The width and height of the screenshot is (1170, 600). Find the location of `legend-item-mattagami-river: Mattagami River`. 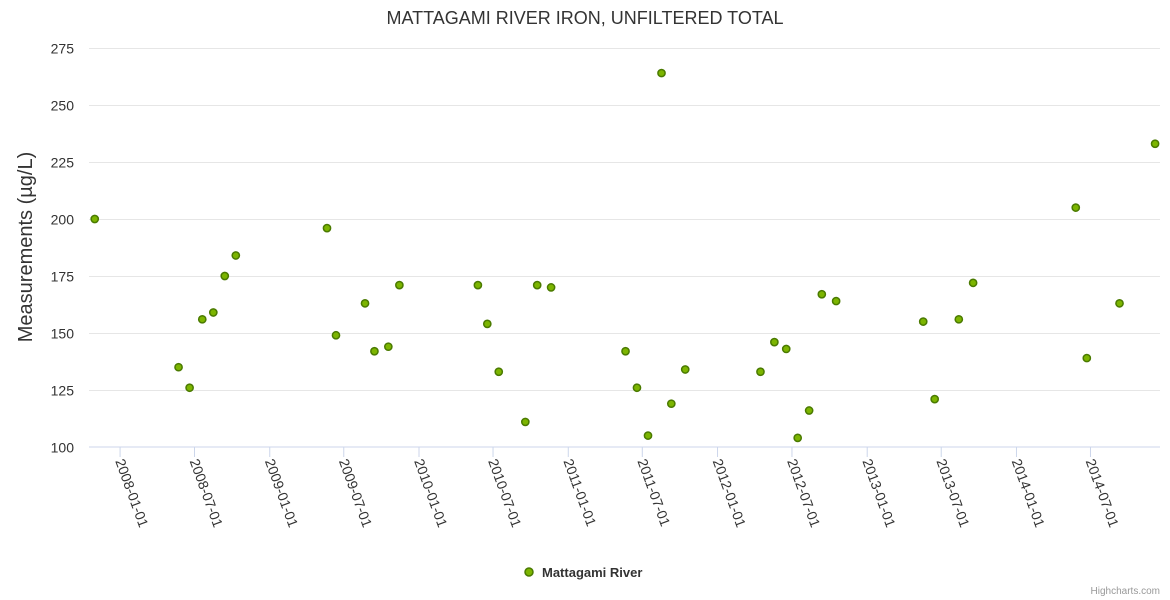

legend-item-mattagami-river: Mattagami River is located at coordinates (592, 572).